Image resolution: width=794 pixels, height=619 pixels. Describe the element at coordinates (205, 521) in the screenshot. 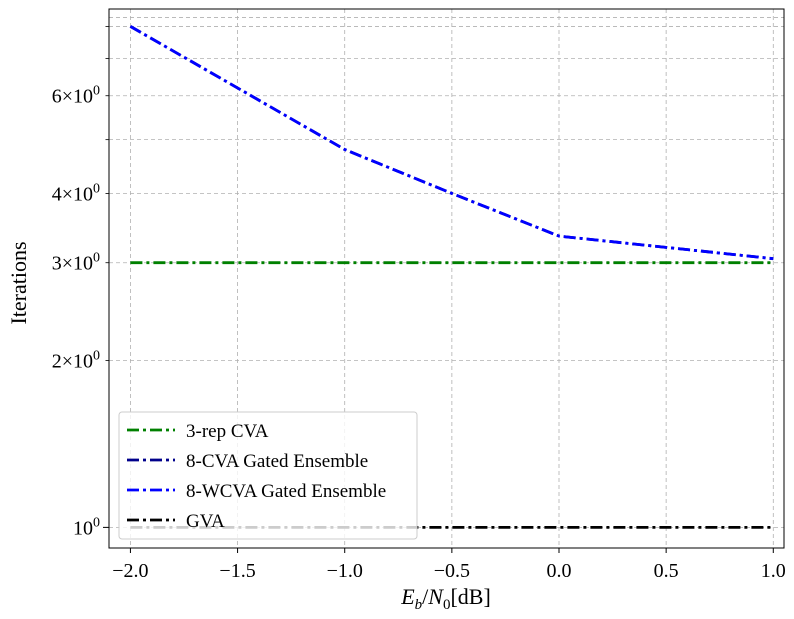

I see `legend-label: GVA` at that location.